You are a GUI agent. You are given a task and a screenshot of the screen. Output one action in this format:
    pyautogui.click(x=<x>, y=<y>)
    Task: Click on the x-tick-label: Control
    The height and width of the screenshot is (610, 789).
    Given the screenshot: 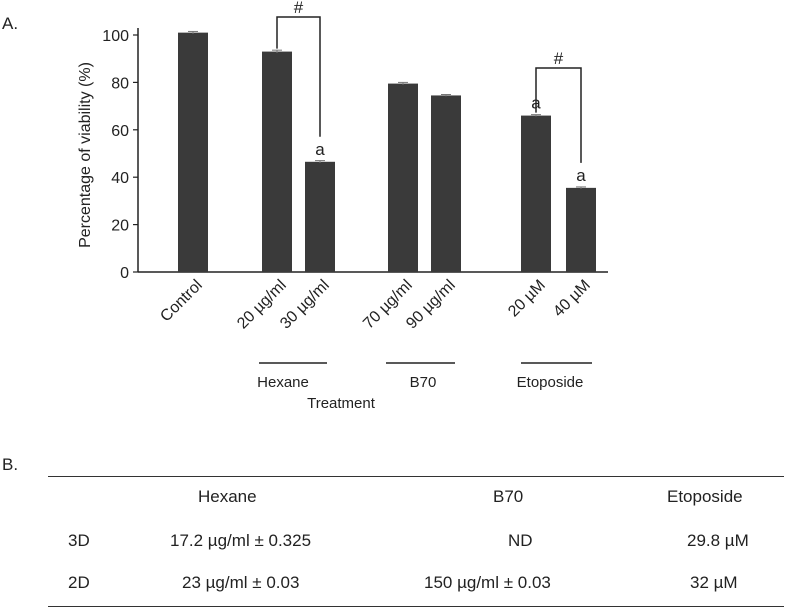 What is the action you would take?
    pyautogui.click(x=181, y=301)
    